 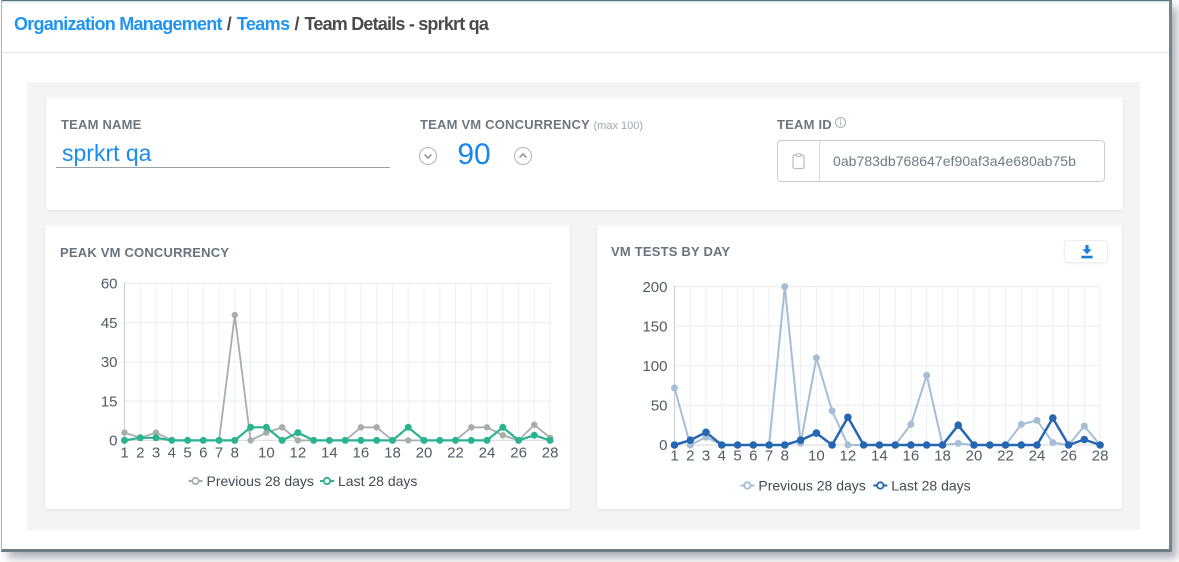 What do you see at coordinates (654, 287) in the screenshot?
I see `svg-text: 200` at bounding box center [654, 287].